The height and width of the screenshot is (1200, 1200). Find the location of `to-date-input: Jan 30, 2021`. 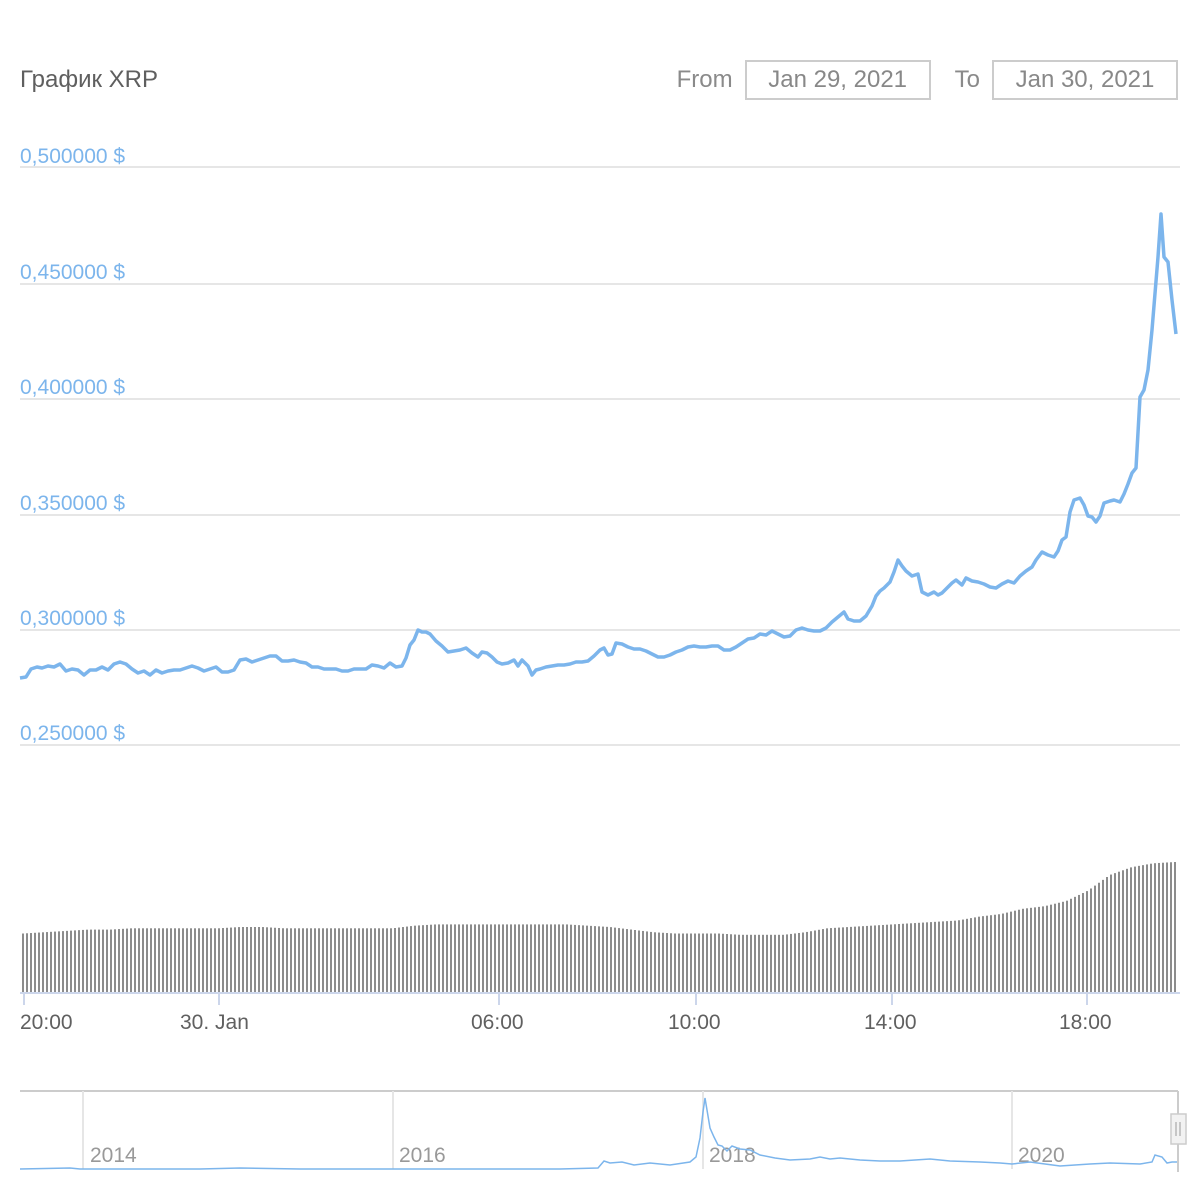

to-date-input: Jan 30, 2021 is located at coordinates (1085, 80).